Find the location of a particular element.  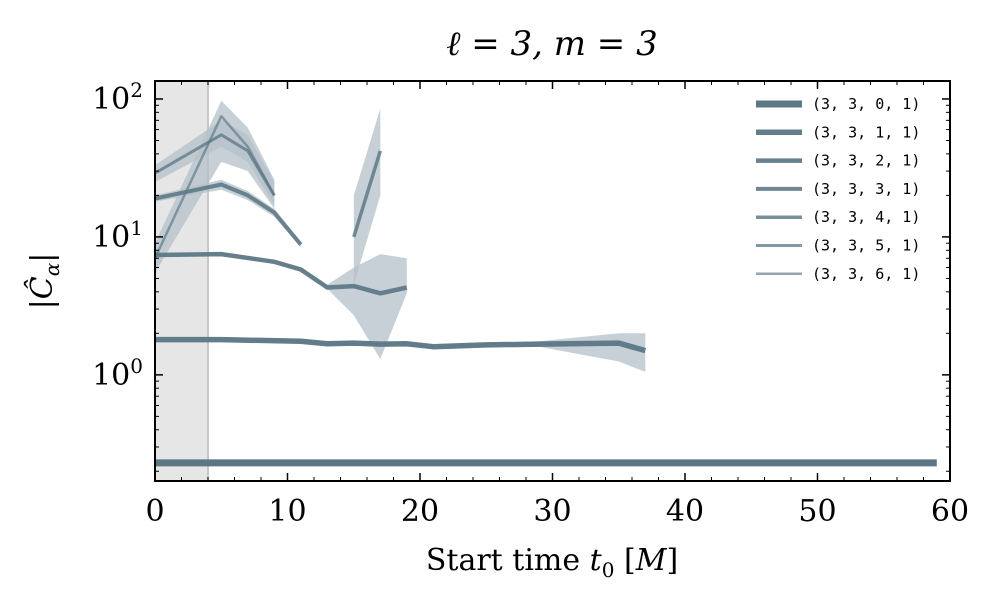

legend-label-5: (3, 3, 5, 1) is located at coordinates (866, 246).